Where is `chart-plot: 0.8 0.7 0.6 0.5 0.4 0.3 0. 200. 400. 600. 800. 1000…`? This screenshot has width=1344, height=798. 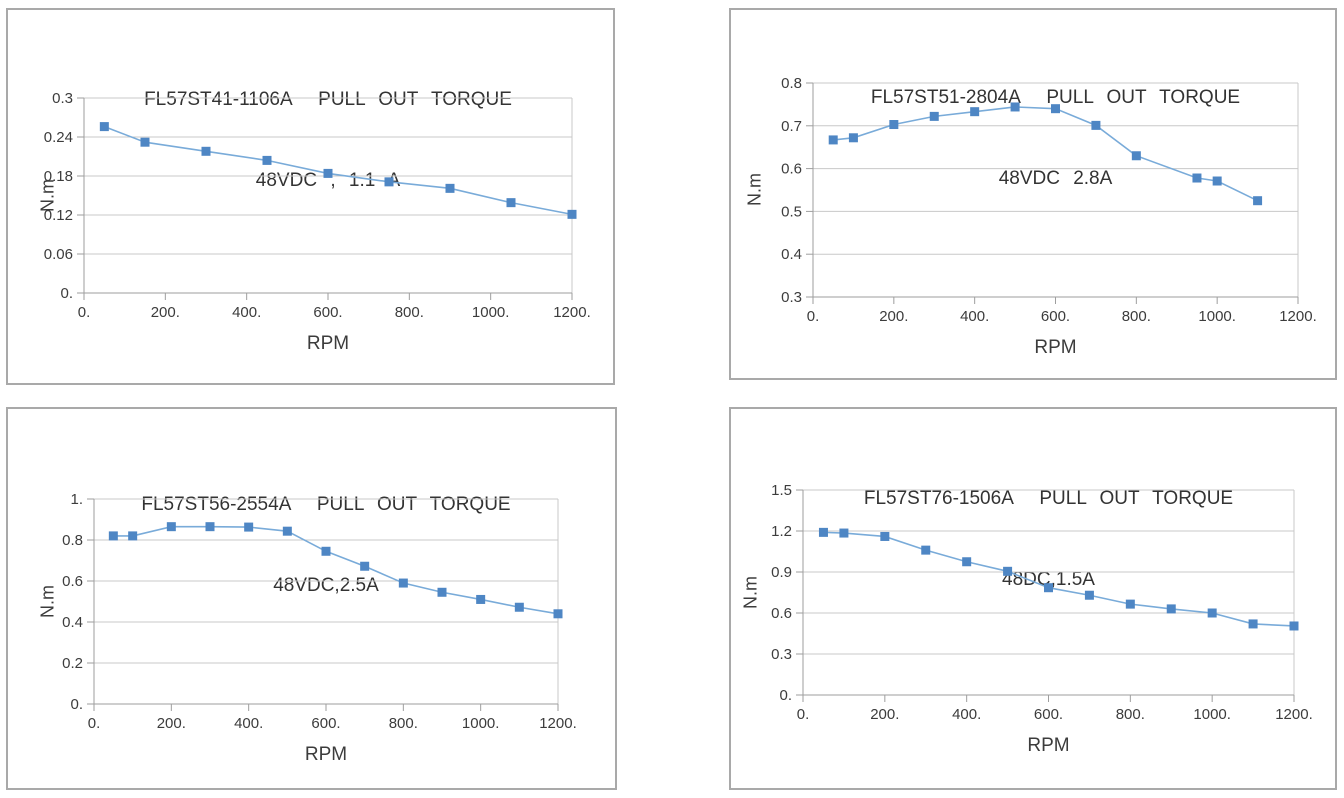
chart-plot: 0.8 0.7 0.6 0.5 0.4 0.3 0. 200. 400. 600. 800. 1000… is located at coordinates (1049, 200).